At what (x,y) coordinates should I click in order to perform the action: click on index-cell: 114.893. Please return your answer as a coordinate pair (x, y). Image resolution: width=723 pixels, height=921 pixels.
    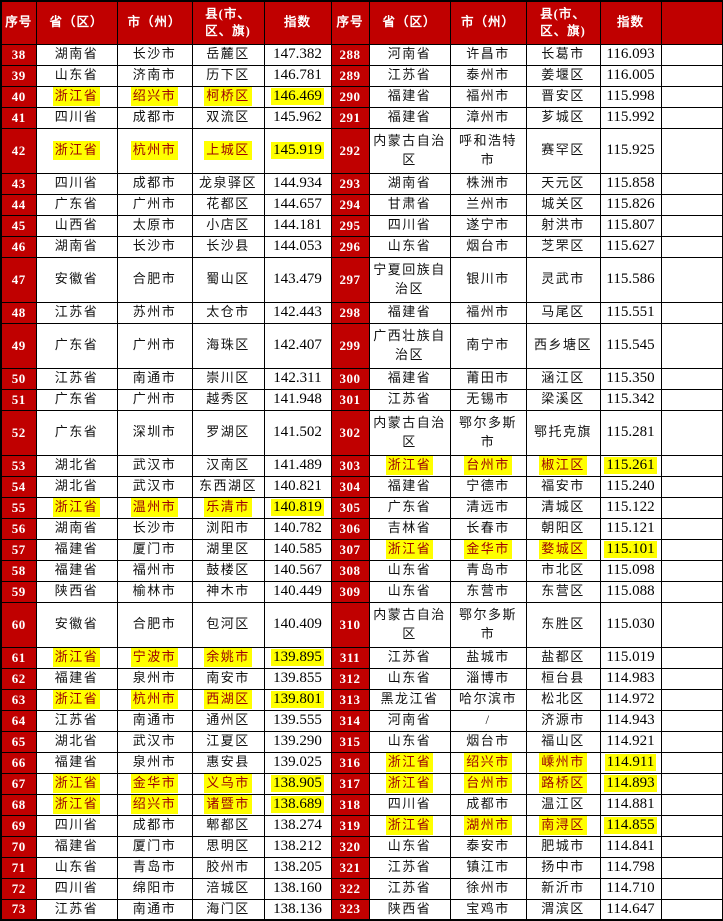
    Looking at the image, I should click on (630, 783).